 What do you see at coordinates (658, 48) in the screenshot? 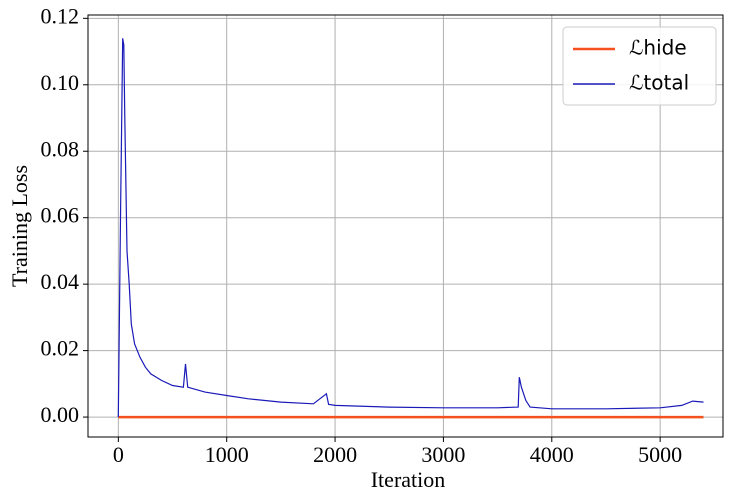
I see `legend-label: ℒhide` at bounding box center [658, 48].